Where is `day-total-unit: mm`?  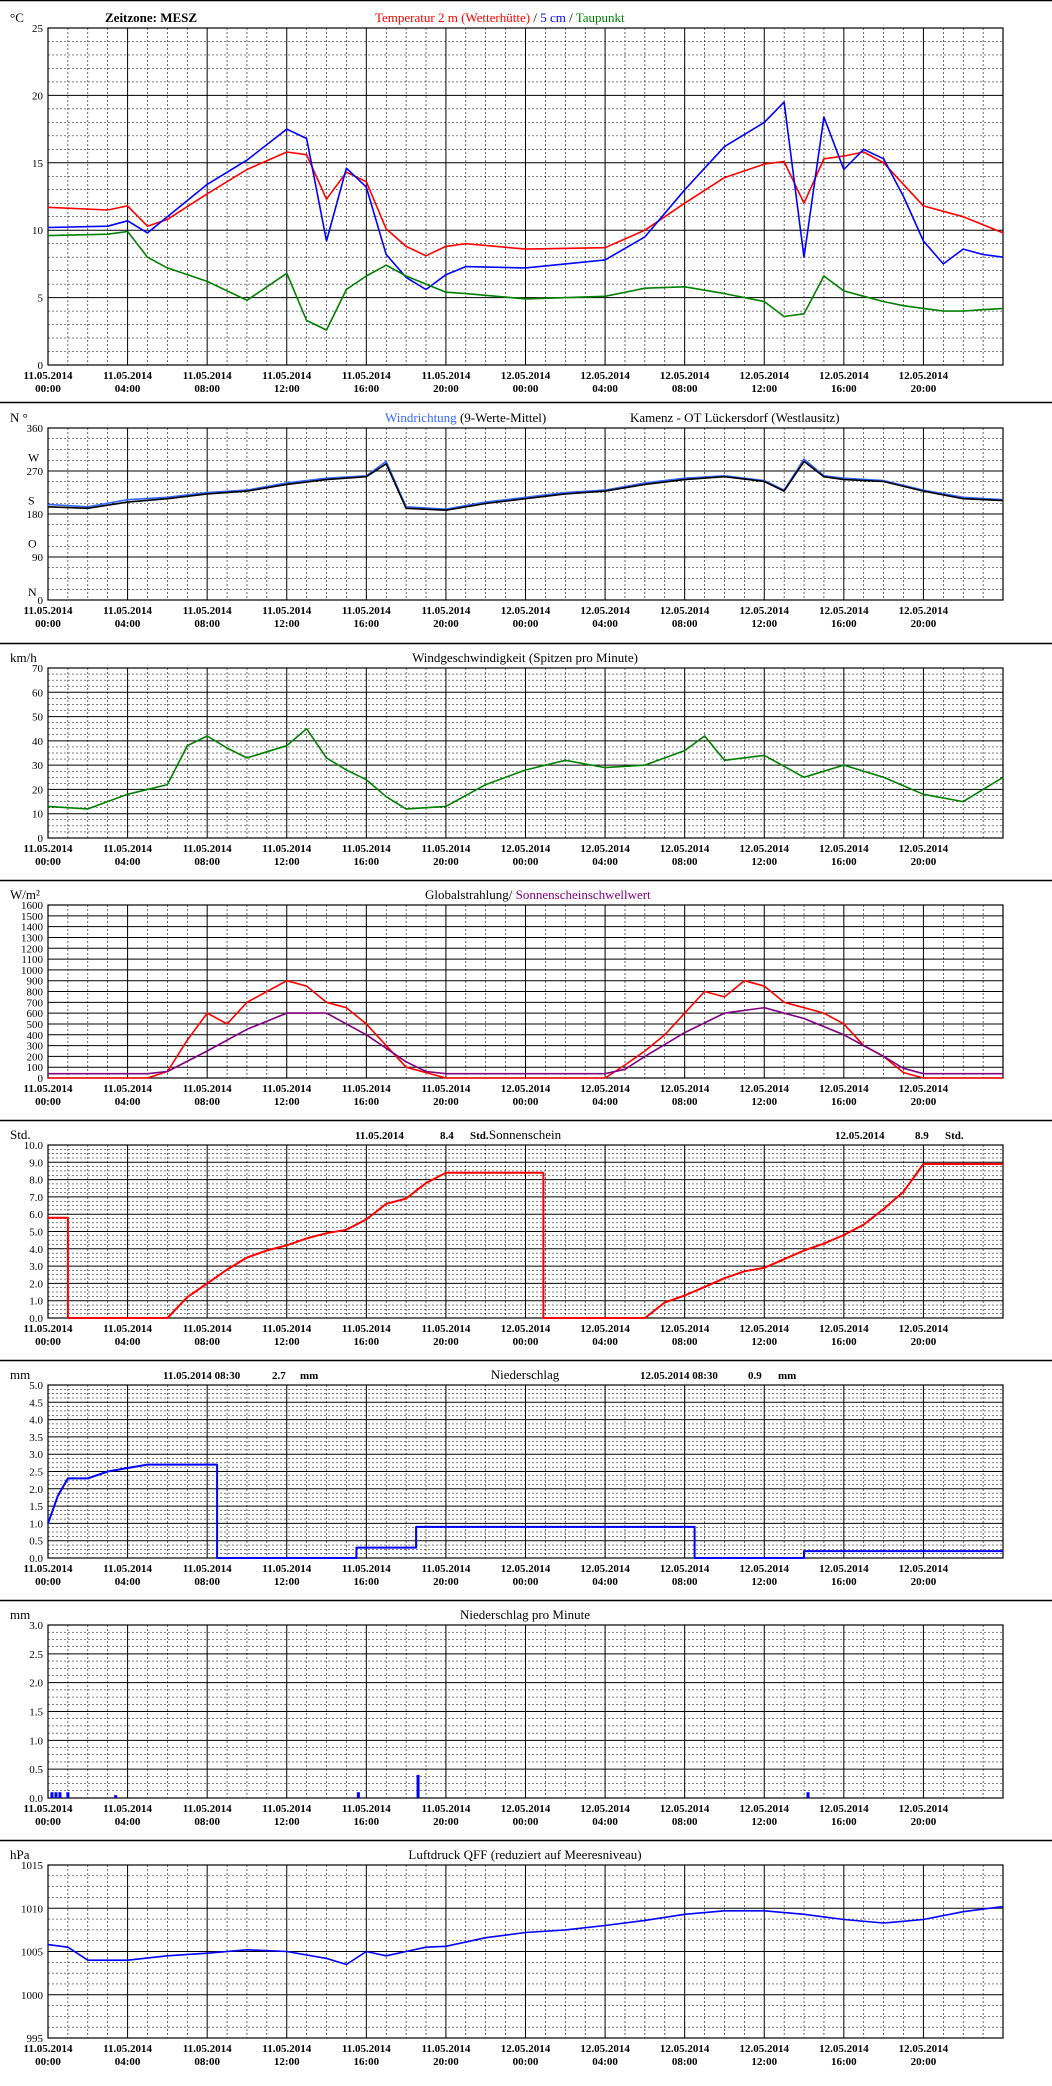
day-total-unit: mm is located at coordinates (309, 1376).